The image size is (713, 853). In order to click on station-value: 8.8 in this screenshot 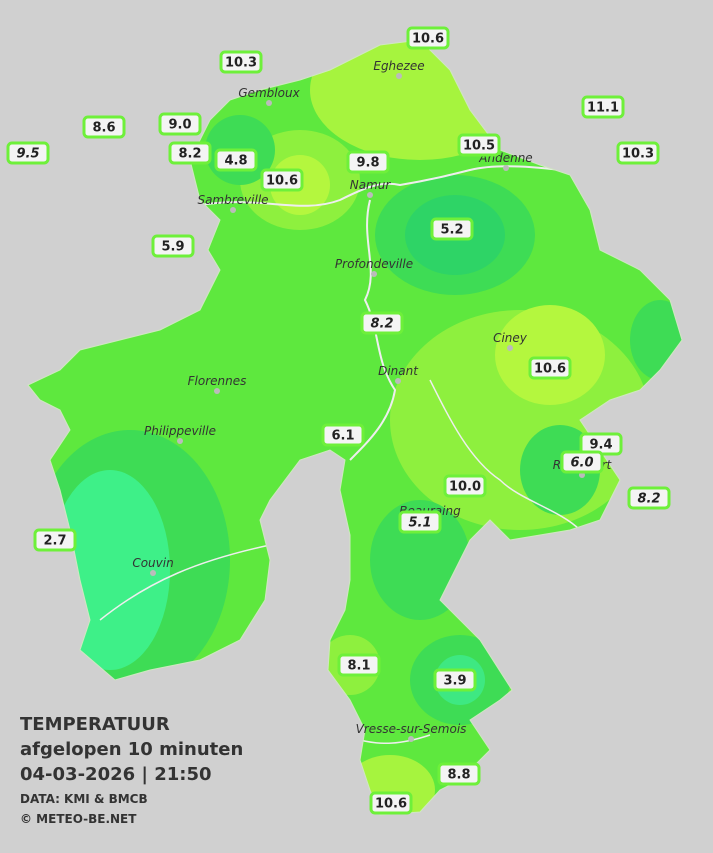, I will do `click(458, 775)`.